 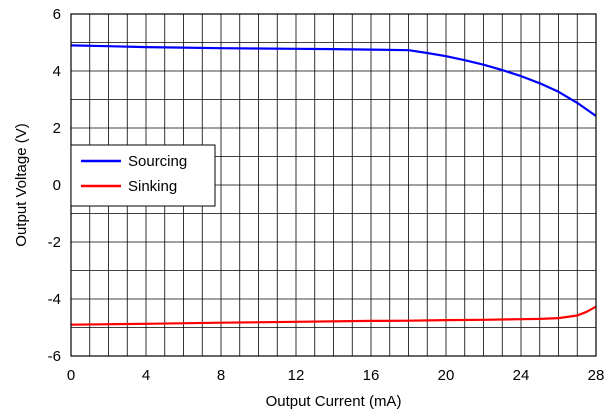 What do you see at coordinates (57, 14) in the screenshot?
I see `y-tick-label: 6` at bounding box center [57, 14].